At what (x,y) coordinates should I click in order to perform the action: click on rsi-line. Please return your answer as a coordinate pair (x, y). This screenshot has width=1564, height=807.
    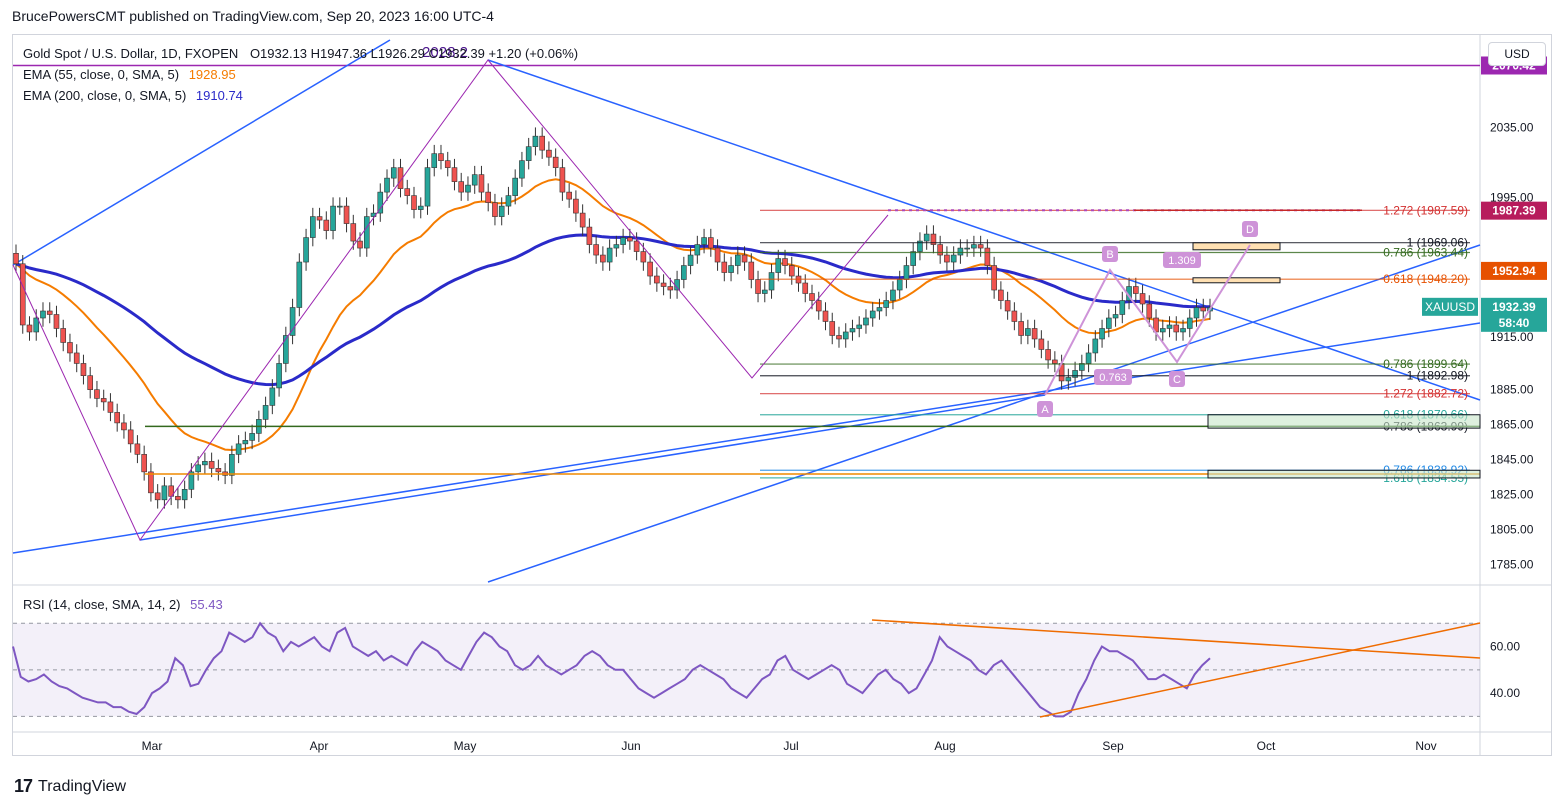
    Looking at the image, I should click on (611, 669).